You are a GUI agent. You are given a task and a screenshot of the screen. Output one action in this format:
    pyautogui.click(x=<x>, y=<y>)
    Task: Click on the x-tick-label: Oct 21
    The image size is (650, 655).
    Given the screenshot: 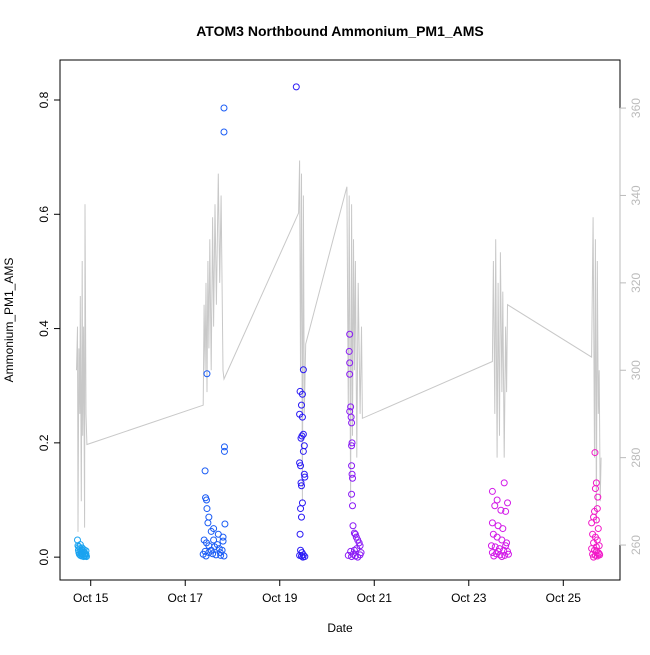 What is the action you would take?
    pyautogui.click(x=375, y=598)
    